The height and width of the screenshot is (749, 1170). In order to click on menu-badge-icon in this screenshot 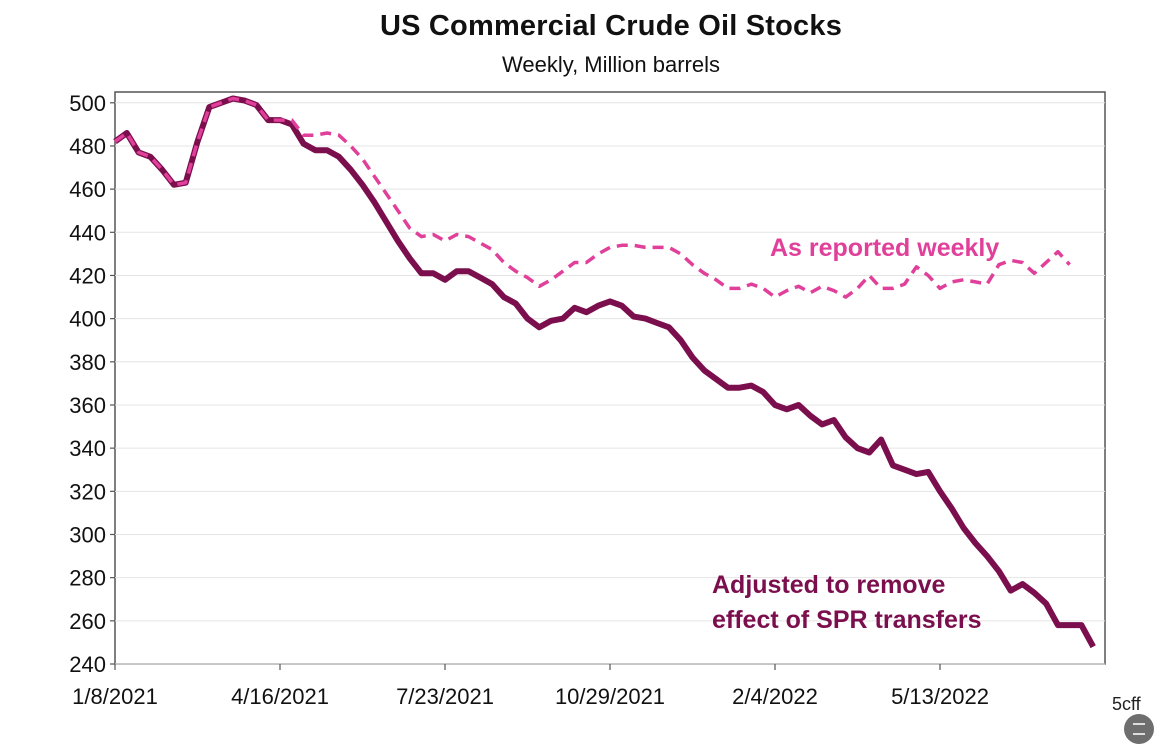, I will do `click(1139, 729)`.